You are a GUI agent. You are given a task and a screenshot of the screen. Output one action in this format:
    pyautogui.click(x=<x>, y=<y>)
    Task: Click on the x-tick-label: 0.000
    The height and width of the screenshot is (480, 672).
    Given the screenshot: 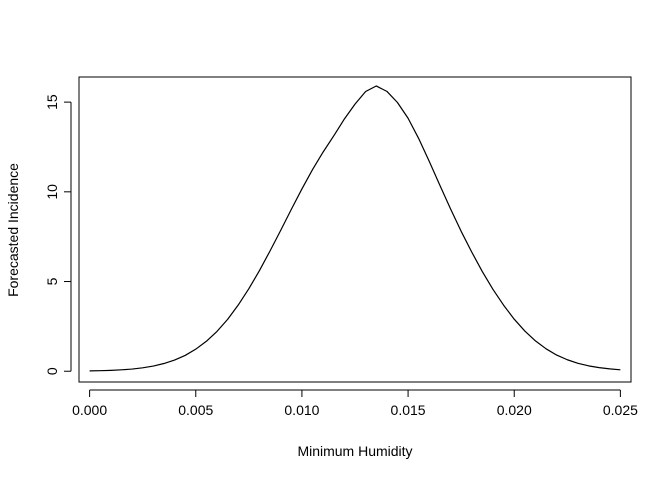 What is the action you would take?
    pyautogui.click(x=89, y=410)
    